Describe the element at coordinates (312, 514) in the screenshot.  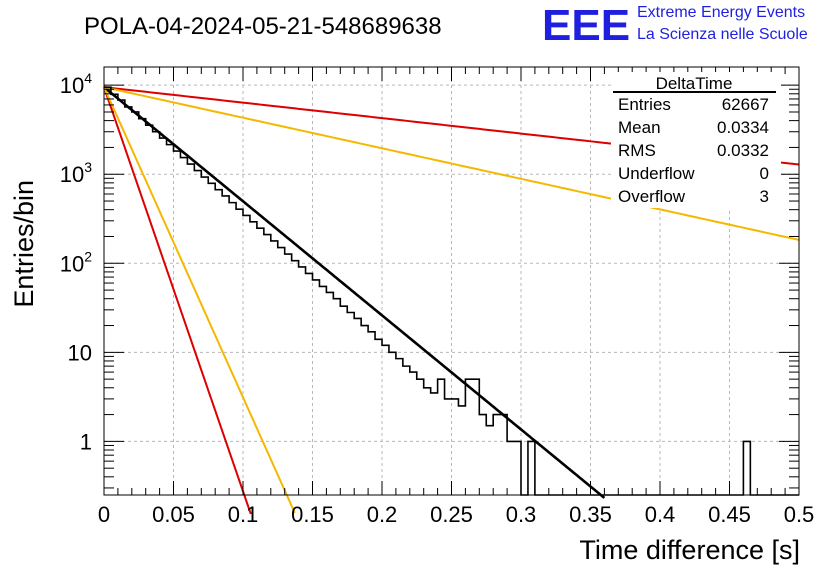
I see `x-tick-label: 0.15` at that location.